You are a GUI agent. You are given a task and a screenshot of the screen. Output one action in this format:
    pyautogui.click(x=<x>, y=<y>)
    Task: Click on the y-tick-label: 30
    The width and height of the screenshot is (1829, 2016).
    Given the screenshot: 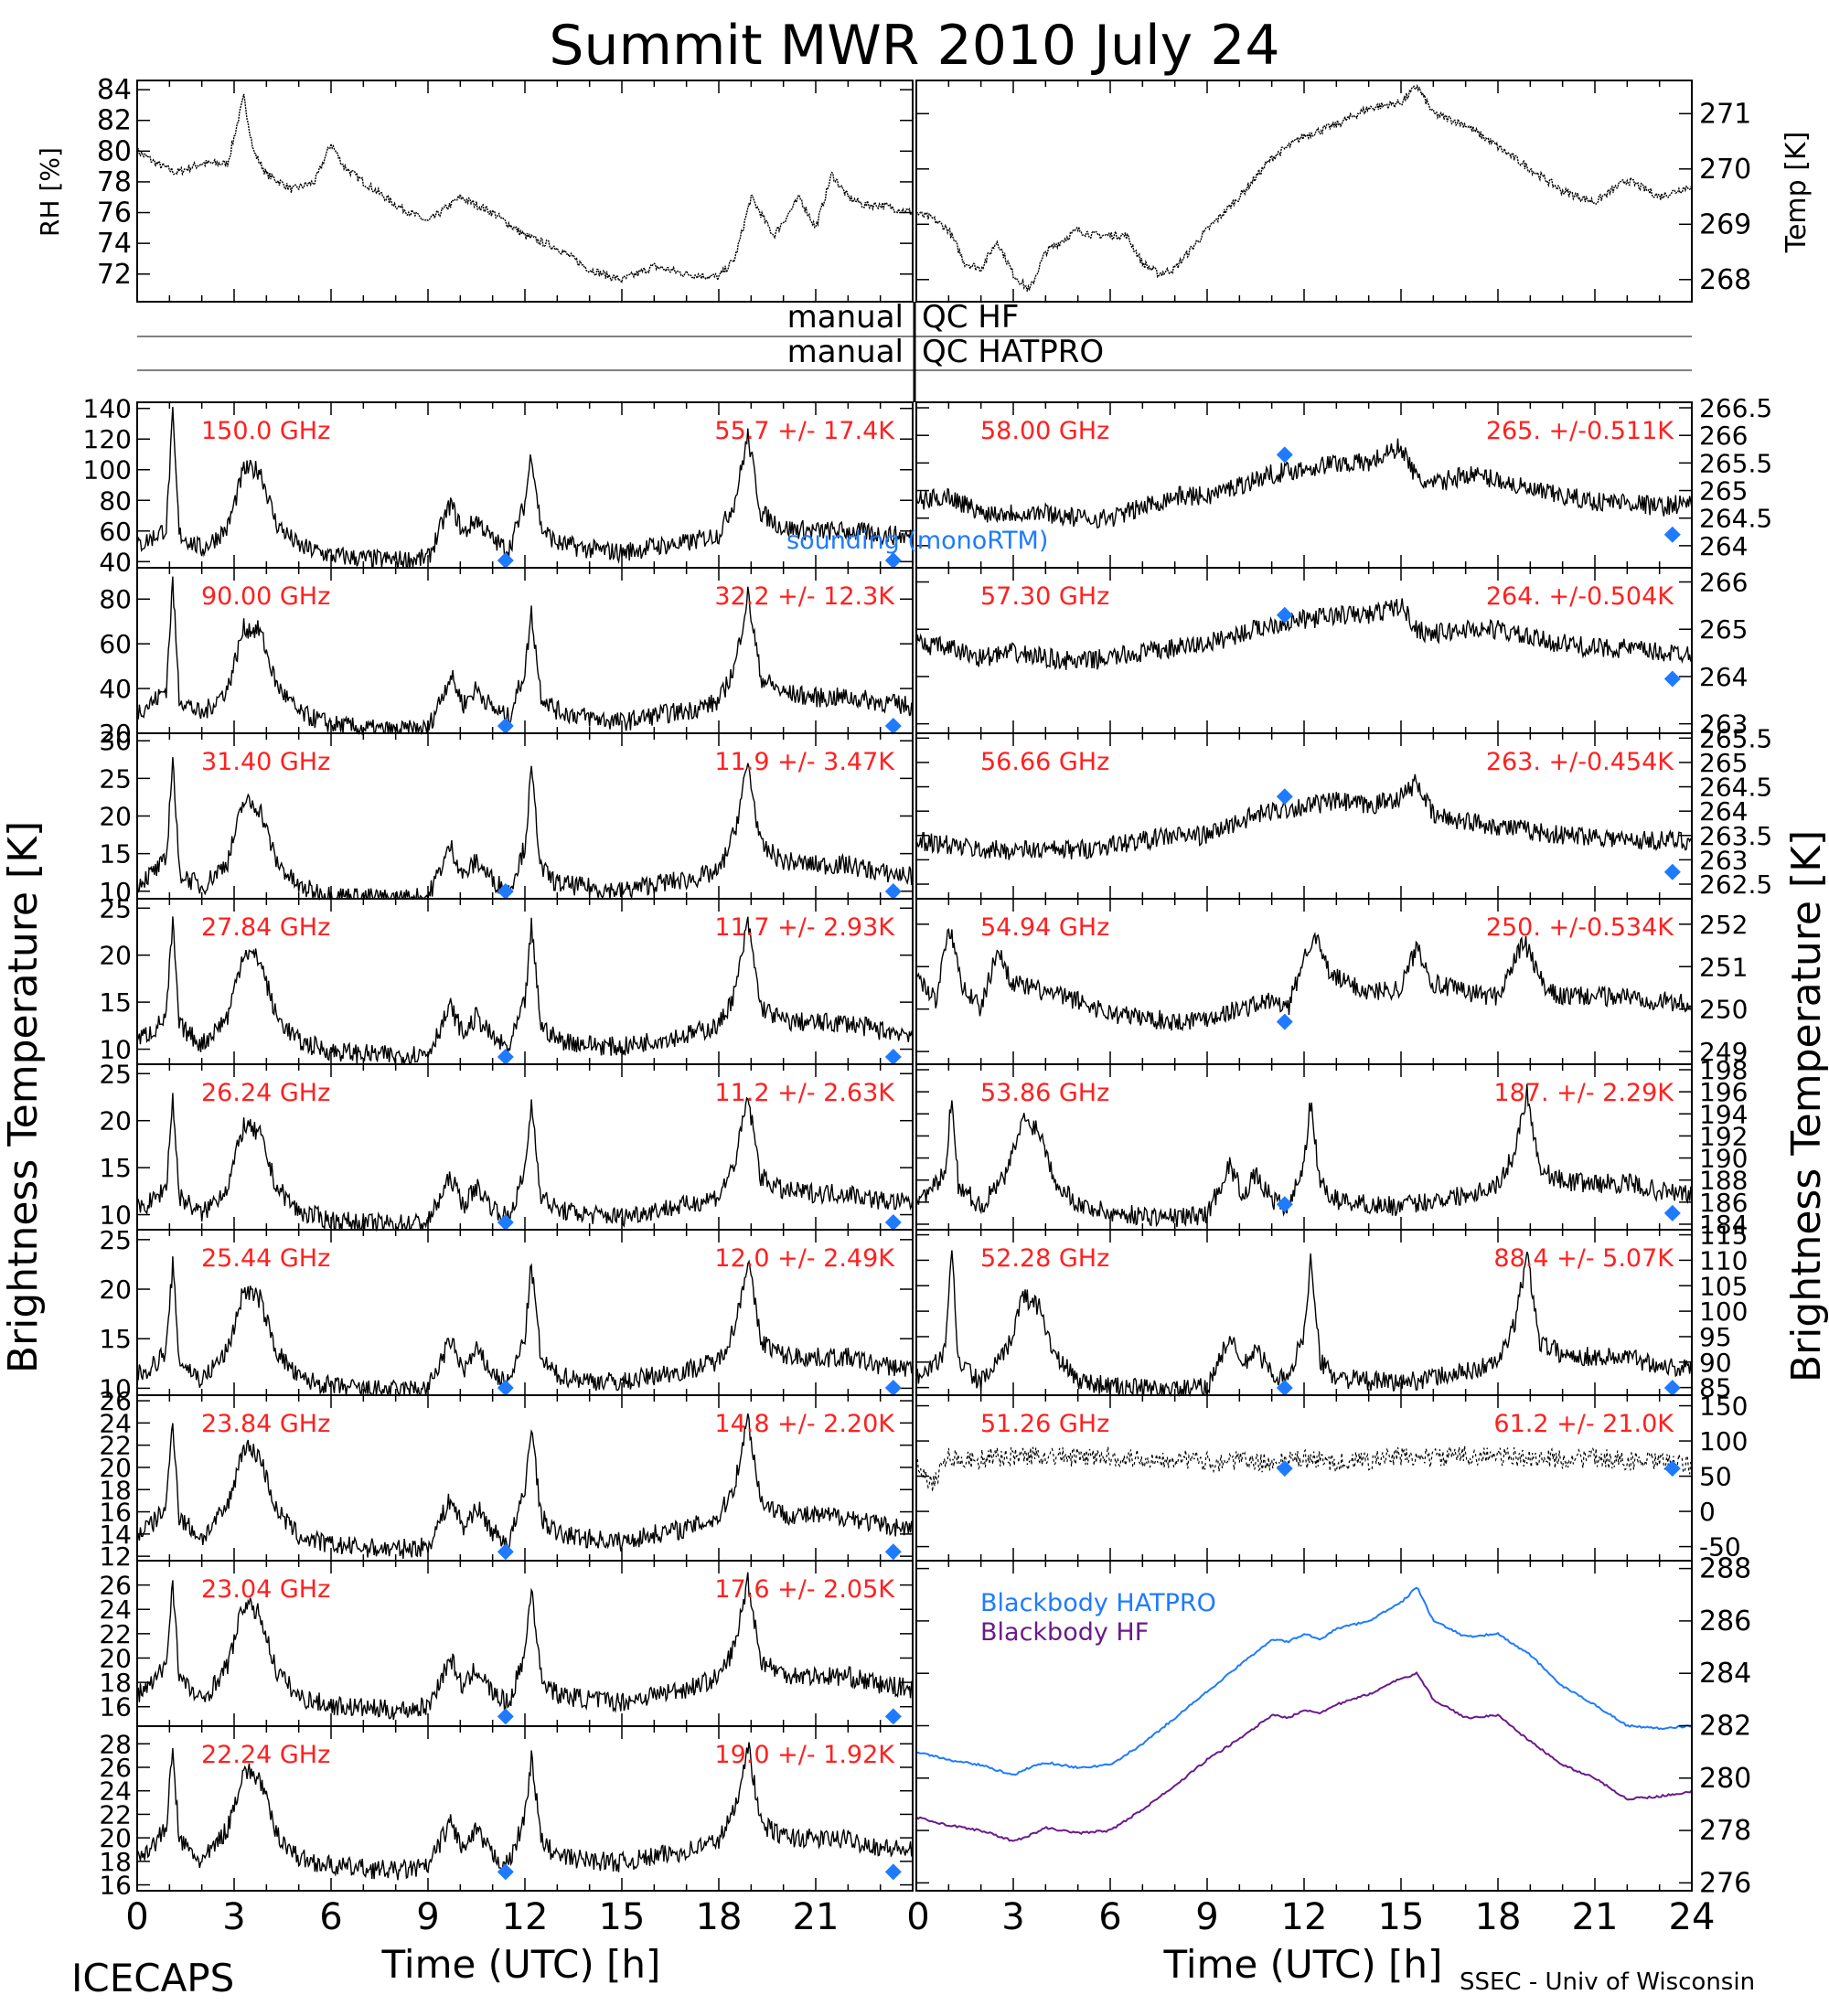 What is the action you would take?
    pyautogui.click(x=115, y=741)
    